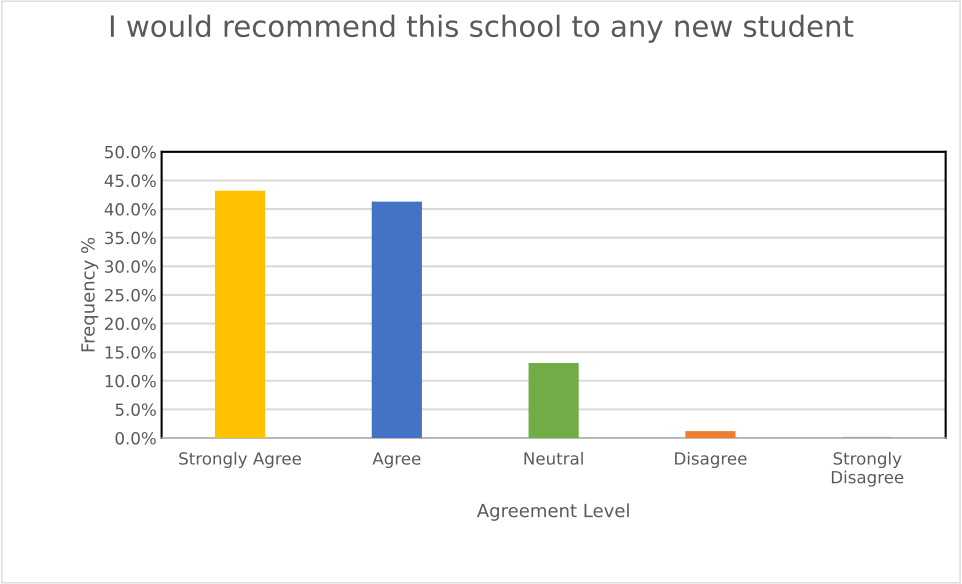 This screenshot has width=962, height=584. What do you see at coordinates (130, 238) in the screenshot?
I see `y-tick-label: 35.0%` at bounding box center [130, 238].